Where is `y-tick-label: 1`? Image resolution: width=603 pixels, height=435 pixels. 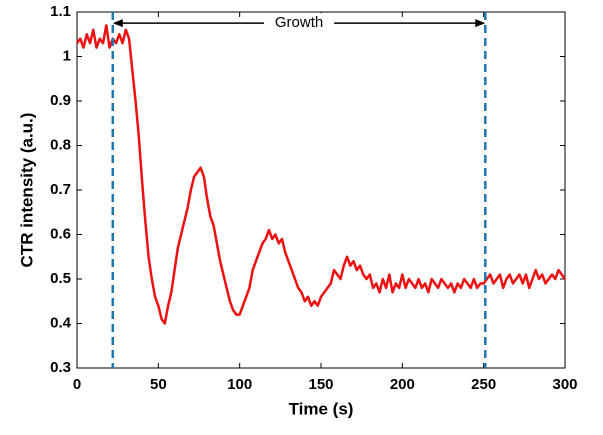 y-tick-label: 1 is located at coordinates (67, 55).